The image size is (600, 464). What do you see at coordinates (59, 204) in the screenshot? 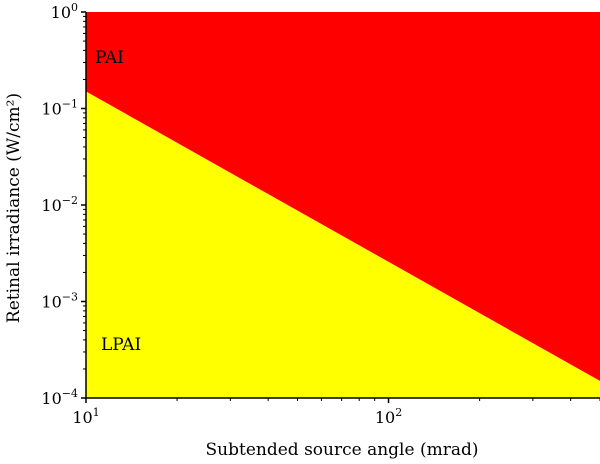
I see `y-tick-label: 10⁻²` at bounding box center [59, 204].